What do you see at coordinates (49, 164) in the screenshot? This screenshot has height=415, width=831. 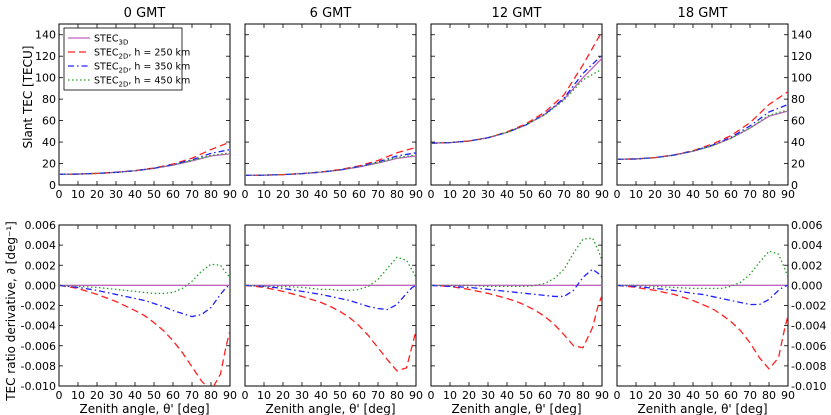 I see `y-tick-label: 20` at bounding box center [49, 164].